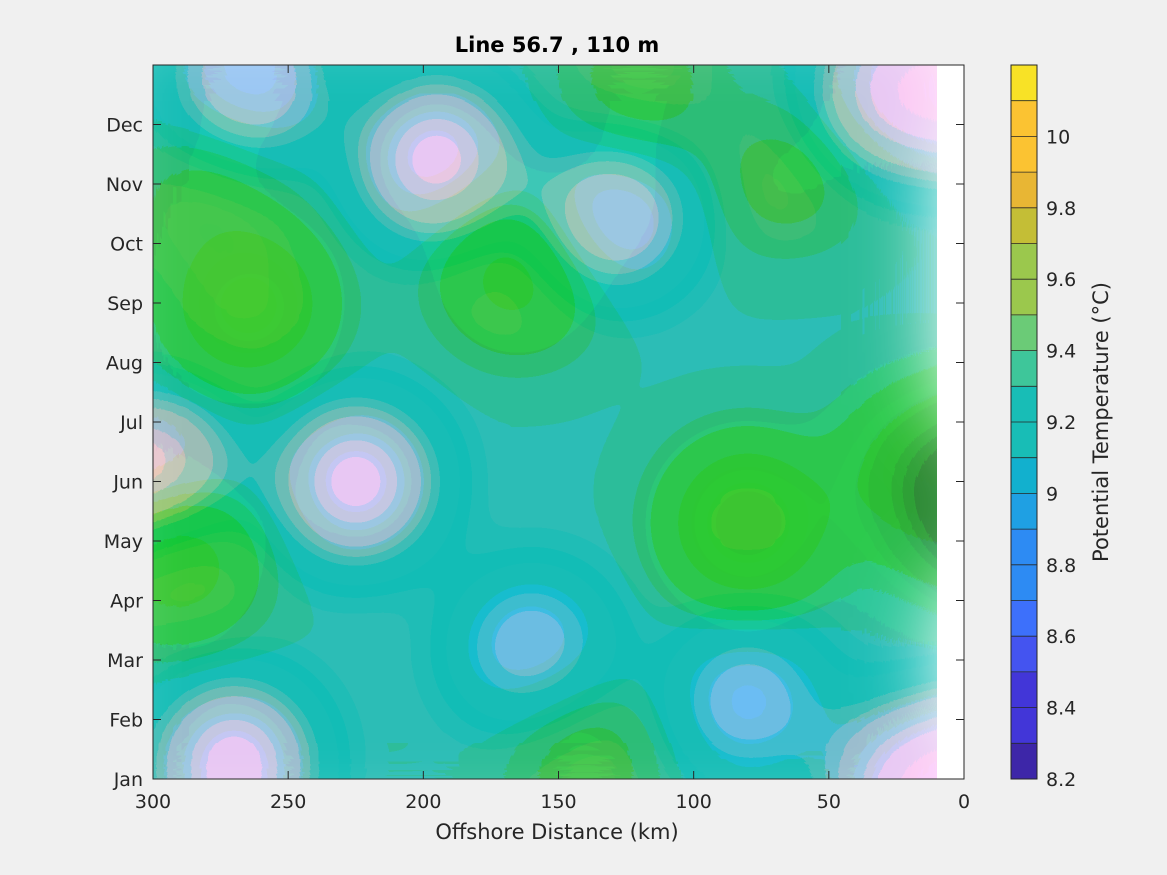 The height and width of the screenshot is (875, 1167). What do you see at coordinates (1061, 709) in the screenshot?
I see `colorbar-tick-label: 8.4` at bounding box center [1061, 709].